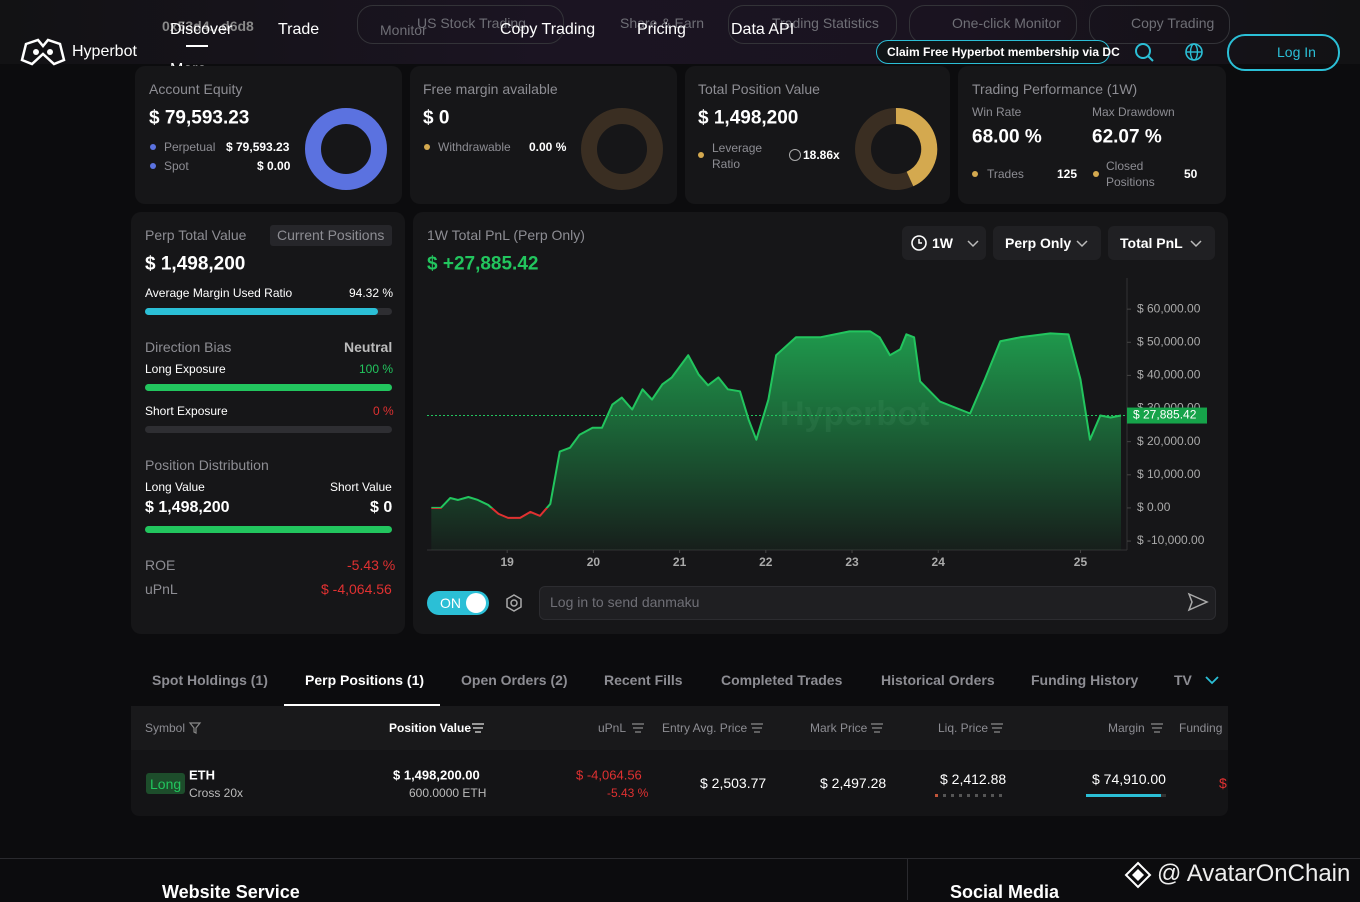 The image size is (1360, 902). I want to click on row-value: $ 0.00, so click(274, 166).